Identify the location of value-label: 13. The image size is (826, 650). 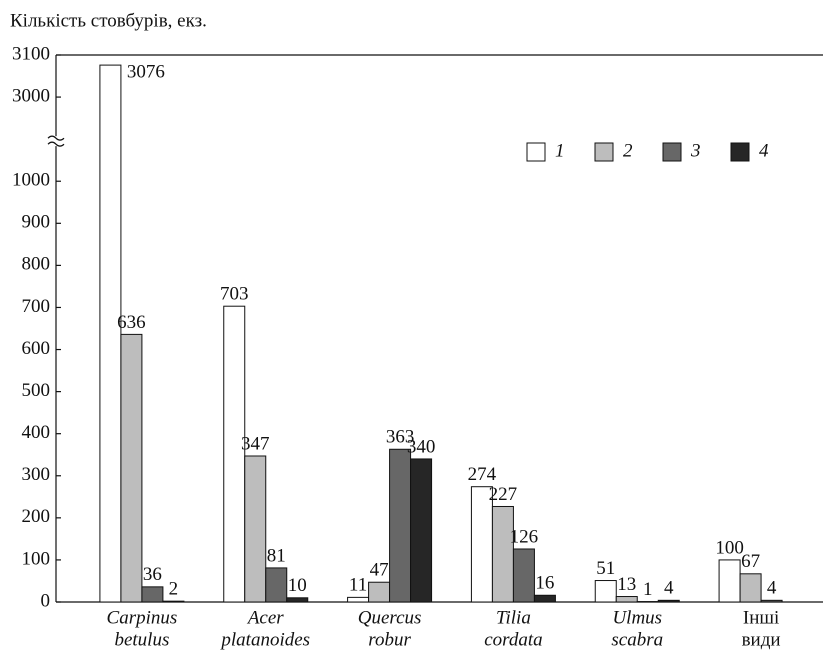
(626, 584).